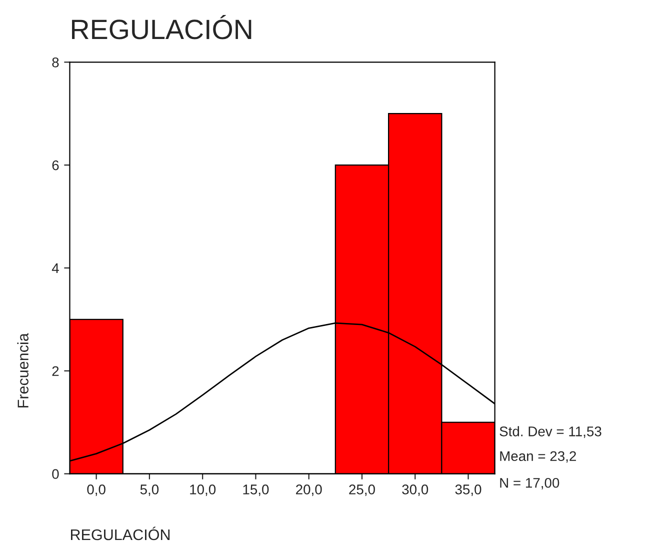 This screenshot has width=658, height=560. I want to click on x-tick-label: 0,0, so click(96, 490).